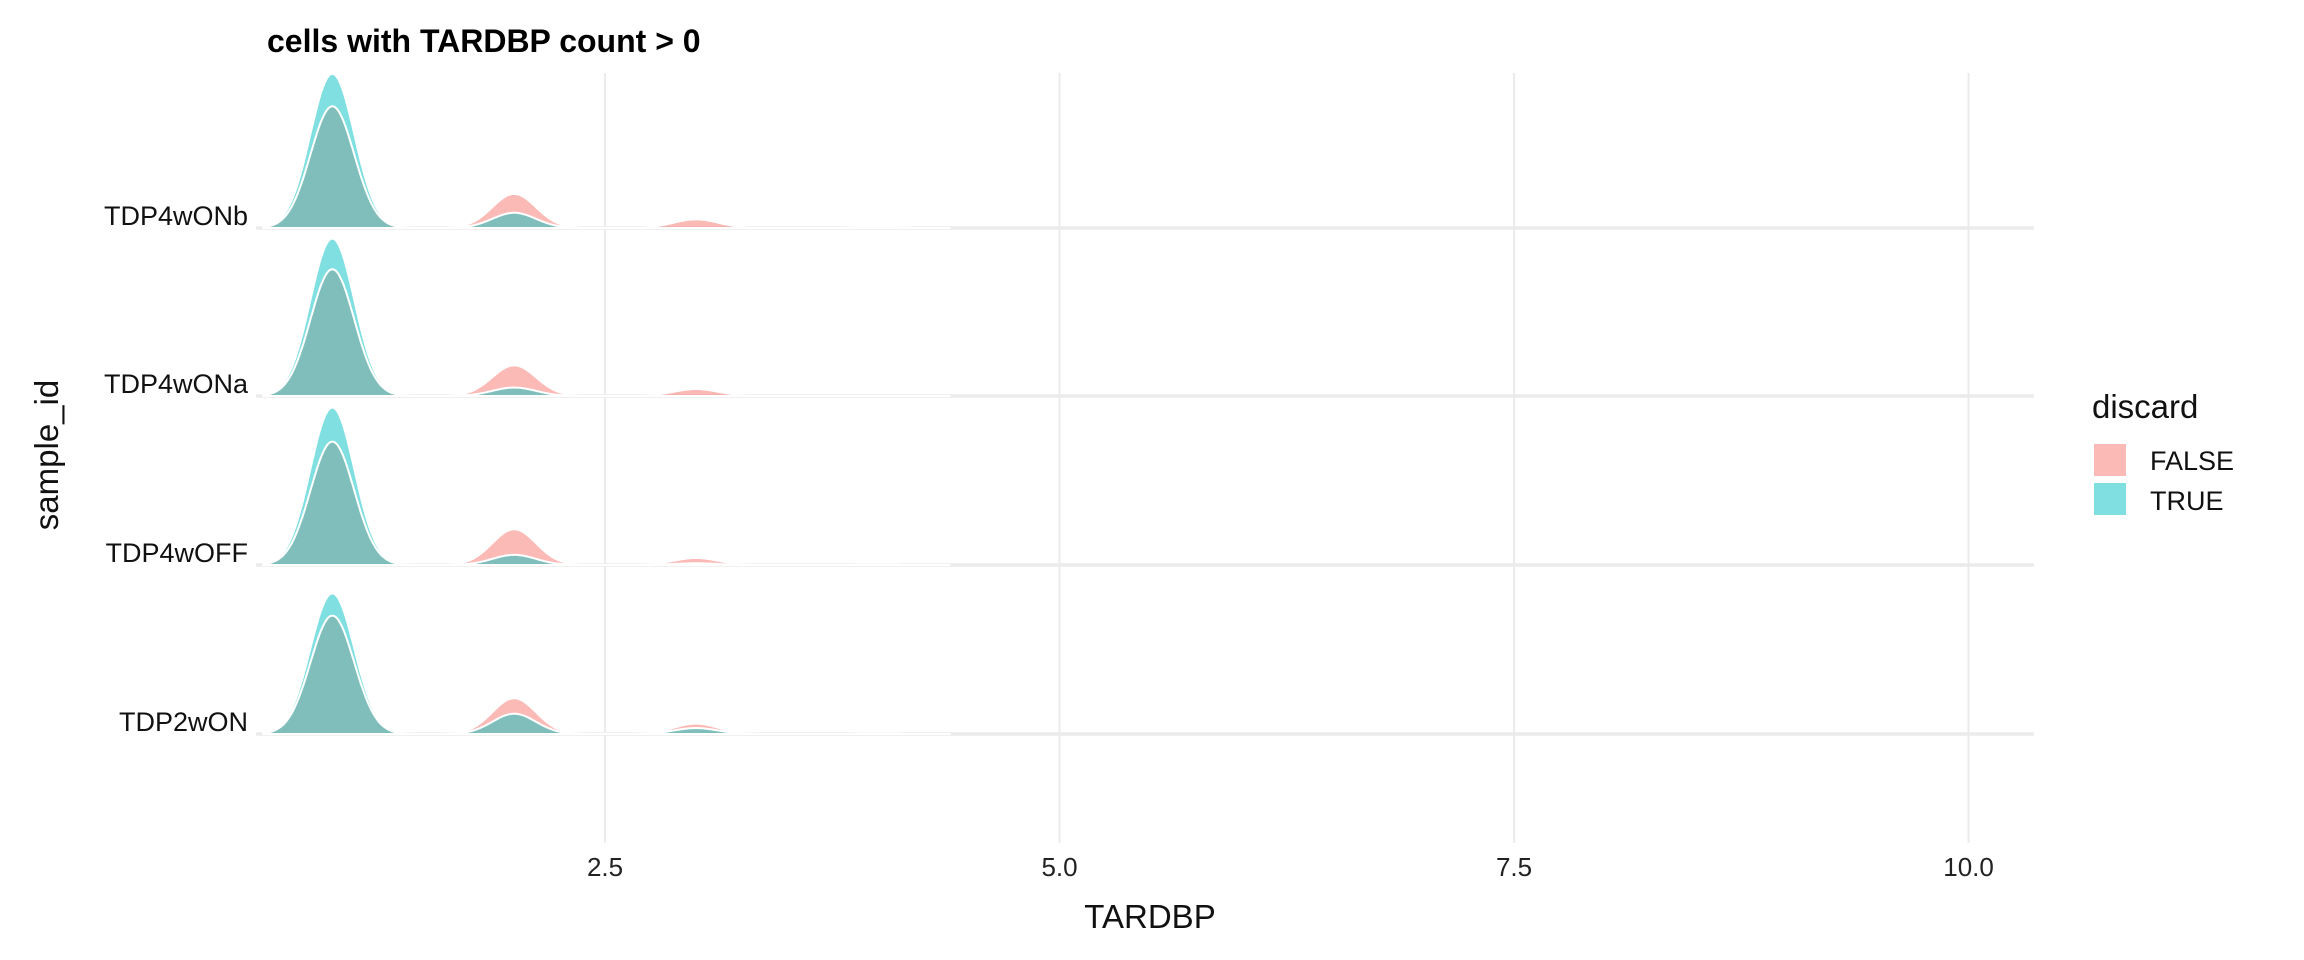 Image resolution: width=2304 pixels, height=960 pixels. What do you see at coordinates (176, 384) in the screenshot?
I see `y-tick-label: TDP4wONa` at bounding box center [176, 384].